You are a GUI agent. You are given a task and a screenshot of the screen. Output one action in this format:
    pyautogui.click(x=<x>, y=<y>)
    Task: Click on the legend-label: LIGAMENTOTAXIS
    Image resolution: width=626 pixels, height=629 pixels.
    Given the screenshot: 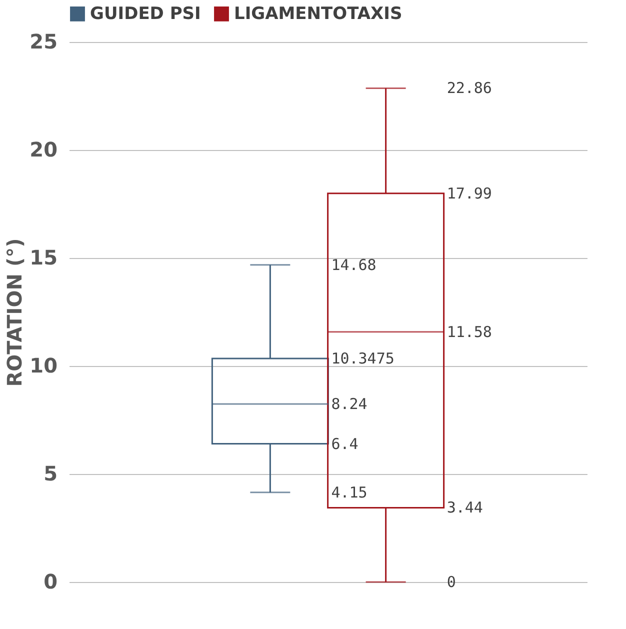 What is the action you would take?
    pyautogui.click(x=318, y=14)
    